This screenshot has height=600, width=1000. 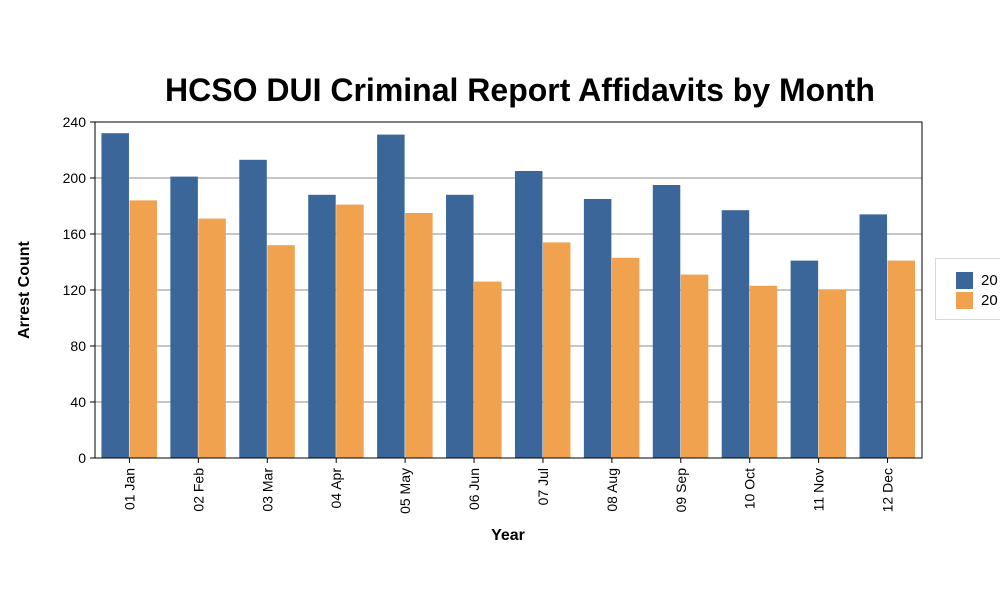 I want to click on bar-series-2-04-apr, so click(x=350, y=331).